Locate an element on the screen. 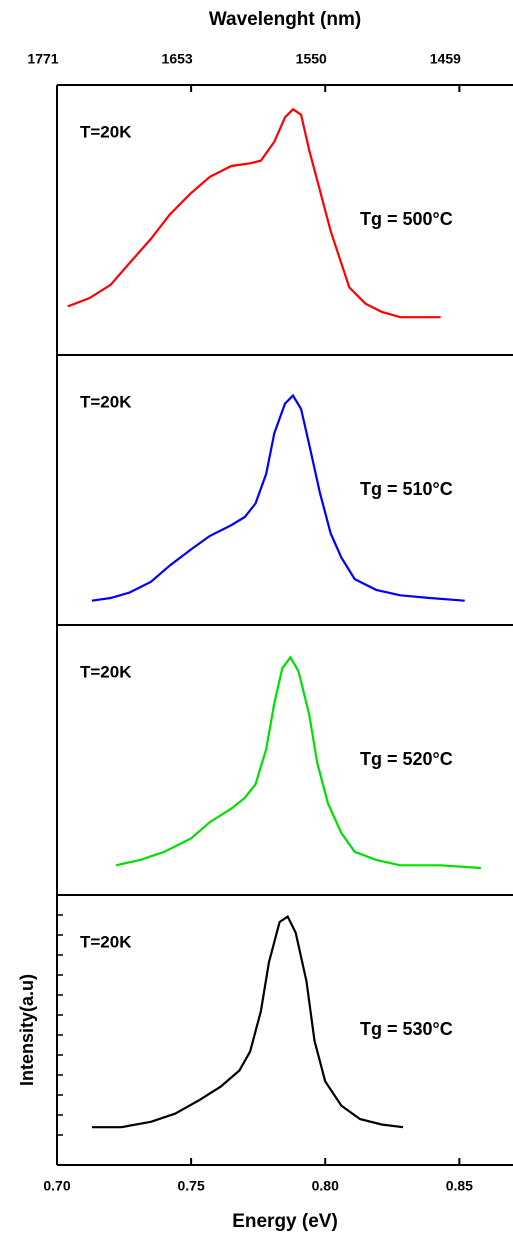  growth-temperature-label: Tg = 500°C is located at coordinates (406, 219).